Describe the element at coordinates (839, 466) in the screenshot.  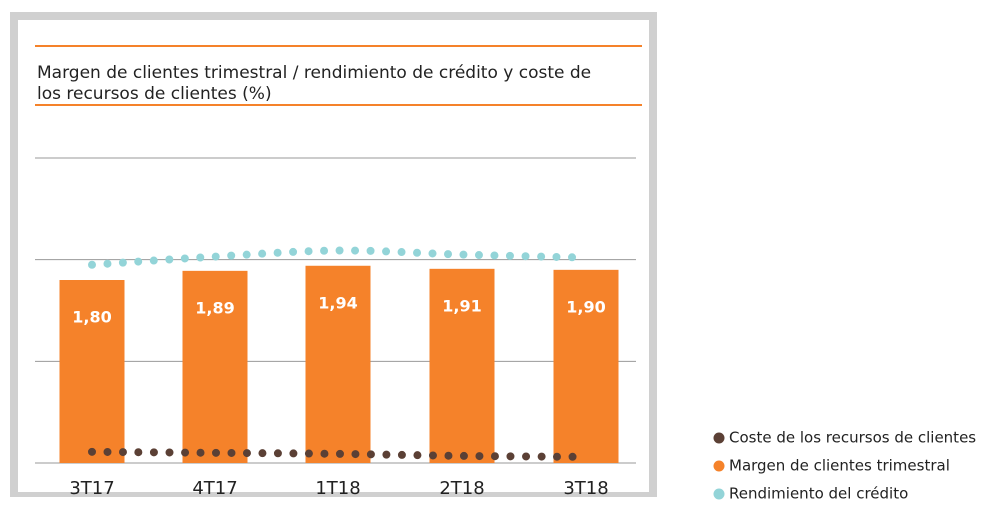
I see `legend-label: Margen de clientes trimestral` at that location.